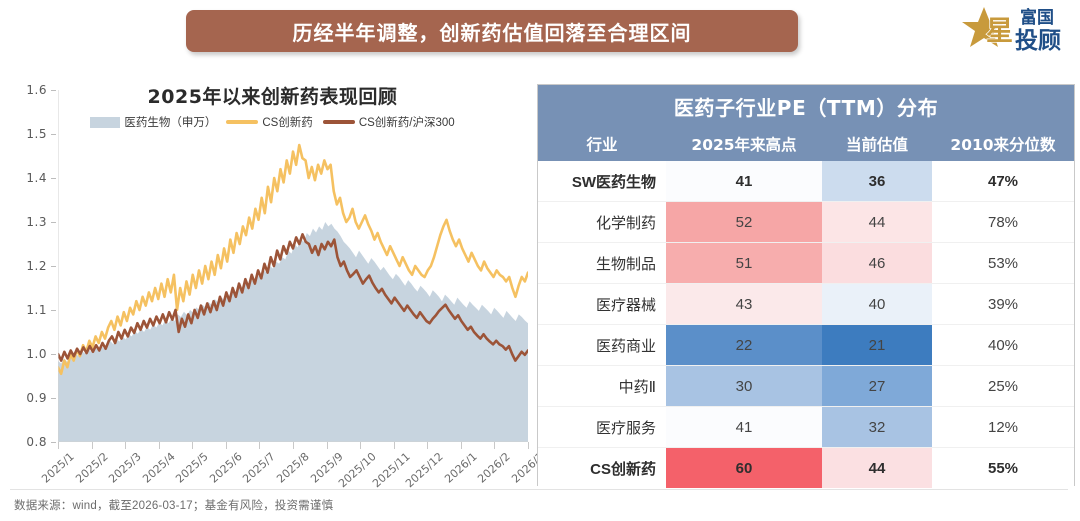 The height and width of the screenshot is (521, 1080). Describe the element at coordinates (602, 263) in the screenshot. I see `cell-industry: 生物制品` at that location.